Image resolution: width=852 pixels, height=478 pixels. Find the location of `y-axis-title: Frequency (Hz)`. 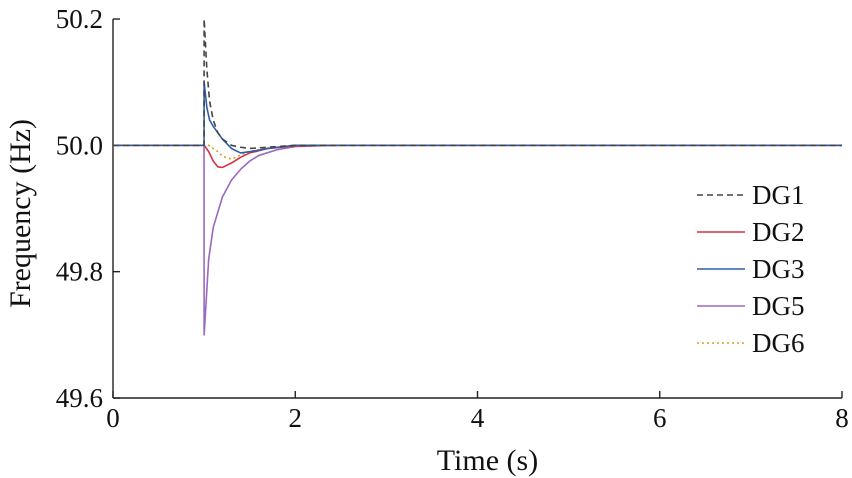

y-axis-title: Frequency (Hz) is located at coordinates (20, 213).